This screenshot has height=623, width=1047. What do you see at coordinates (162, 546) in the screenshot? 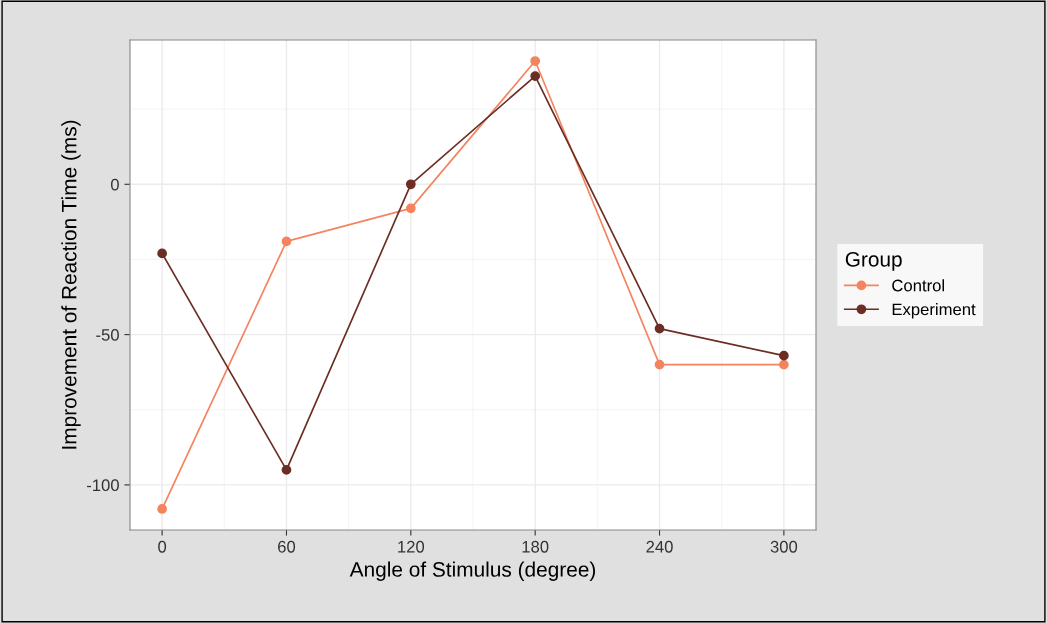
I see `x-tick-label: 0` at bounding box center [162, 546].